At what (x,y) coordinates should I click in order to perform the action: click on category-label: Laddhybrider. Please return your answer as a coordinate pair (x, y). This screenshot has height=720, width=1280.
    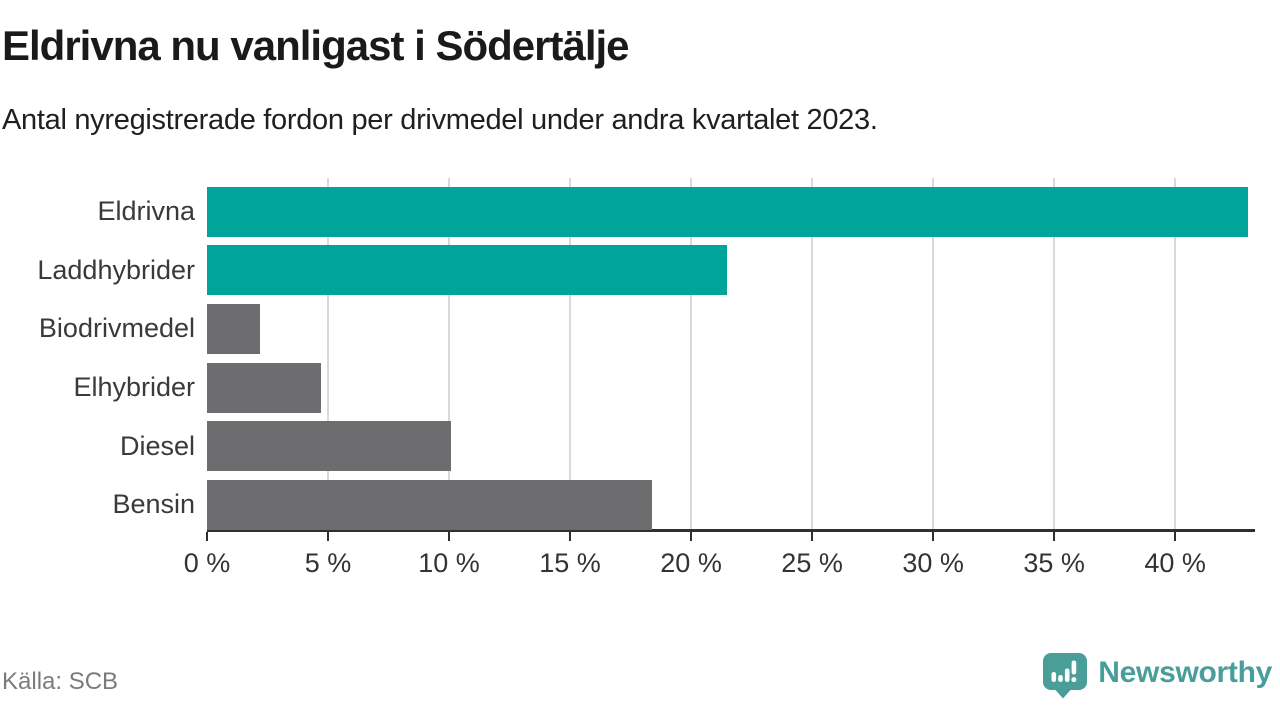
    Looking at the image, I should click on (116, 269).